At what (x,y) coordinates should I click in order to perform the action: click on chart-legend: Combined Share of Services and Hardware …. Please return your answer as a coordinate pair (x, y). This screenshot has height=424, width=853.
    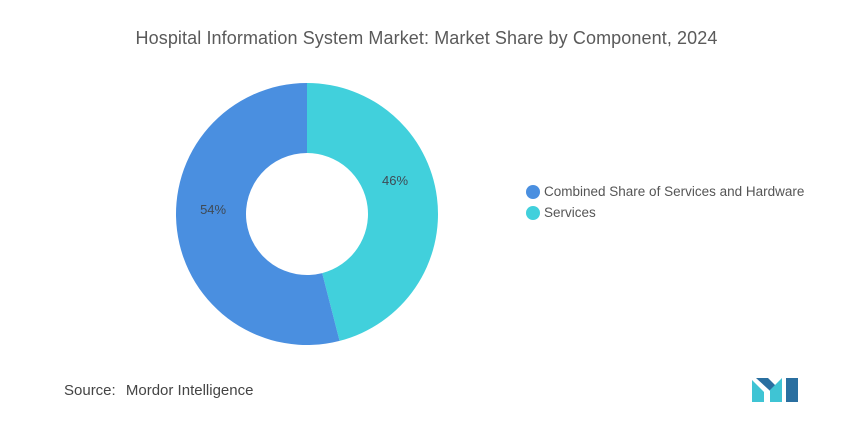
    Looking at the image, I should click on (665, 202).